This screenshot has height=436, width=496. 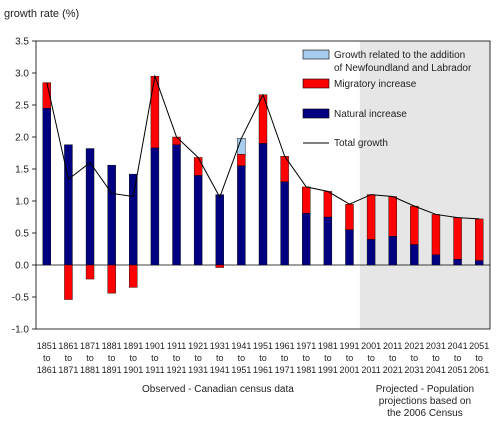 What do you see at coordinates (24, 186) in the screenshot?
I see `y-axis-ticks: 3.5 3.0 2.5 2.0 1.5 1.0 0.5 0.0 -0.5 -1.0` at bounding box center [24, 186].